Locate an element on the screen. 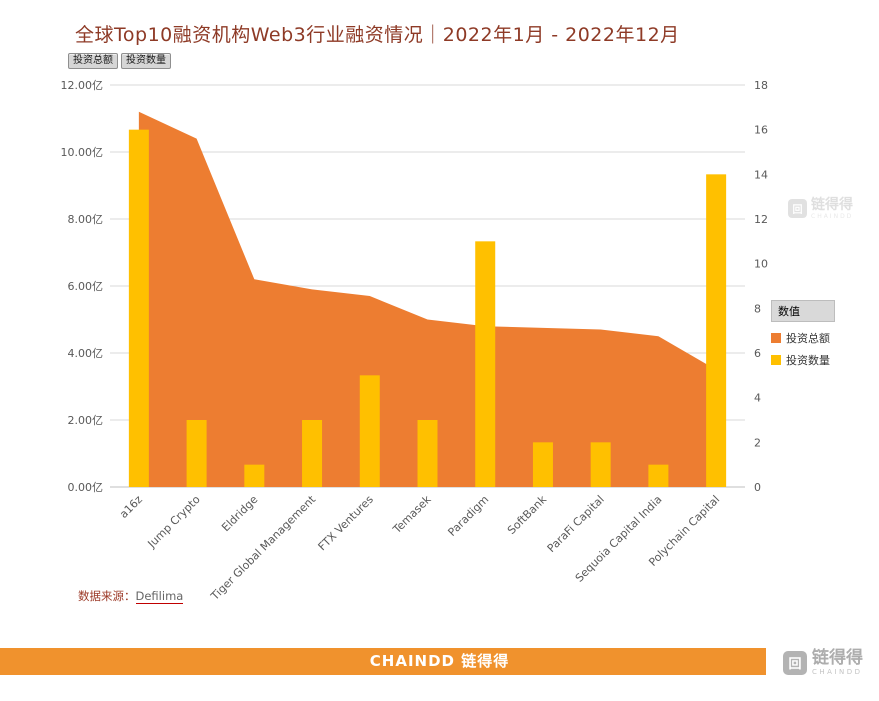  y-axis-label-right: 10 is located at coordinates (761, 264).